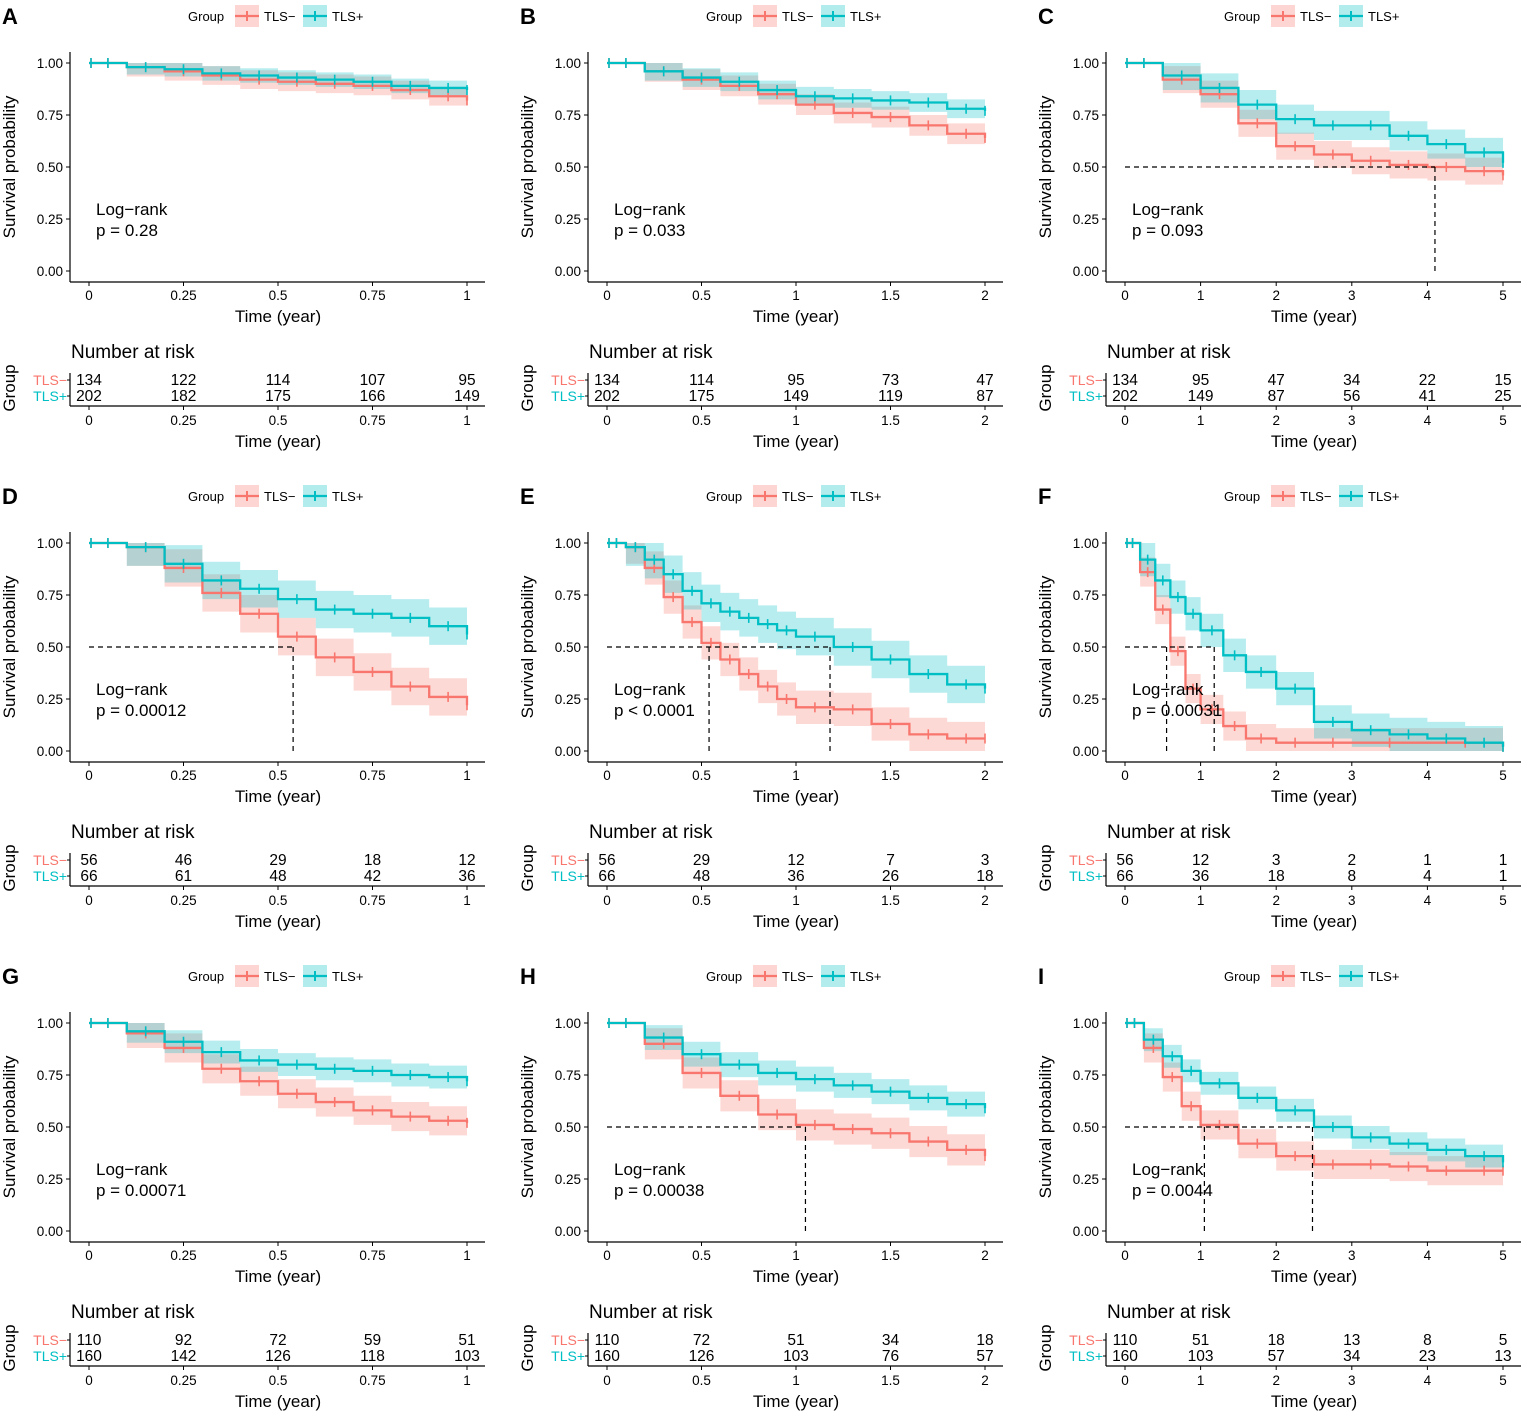 Image resolution: width=1521 pixels, height=1411 pixels. What do you see at coordinates (1314, 1098) in the screenshot?
I see `ci-band-tls-pos` at bounding box center [1314, 1098].